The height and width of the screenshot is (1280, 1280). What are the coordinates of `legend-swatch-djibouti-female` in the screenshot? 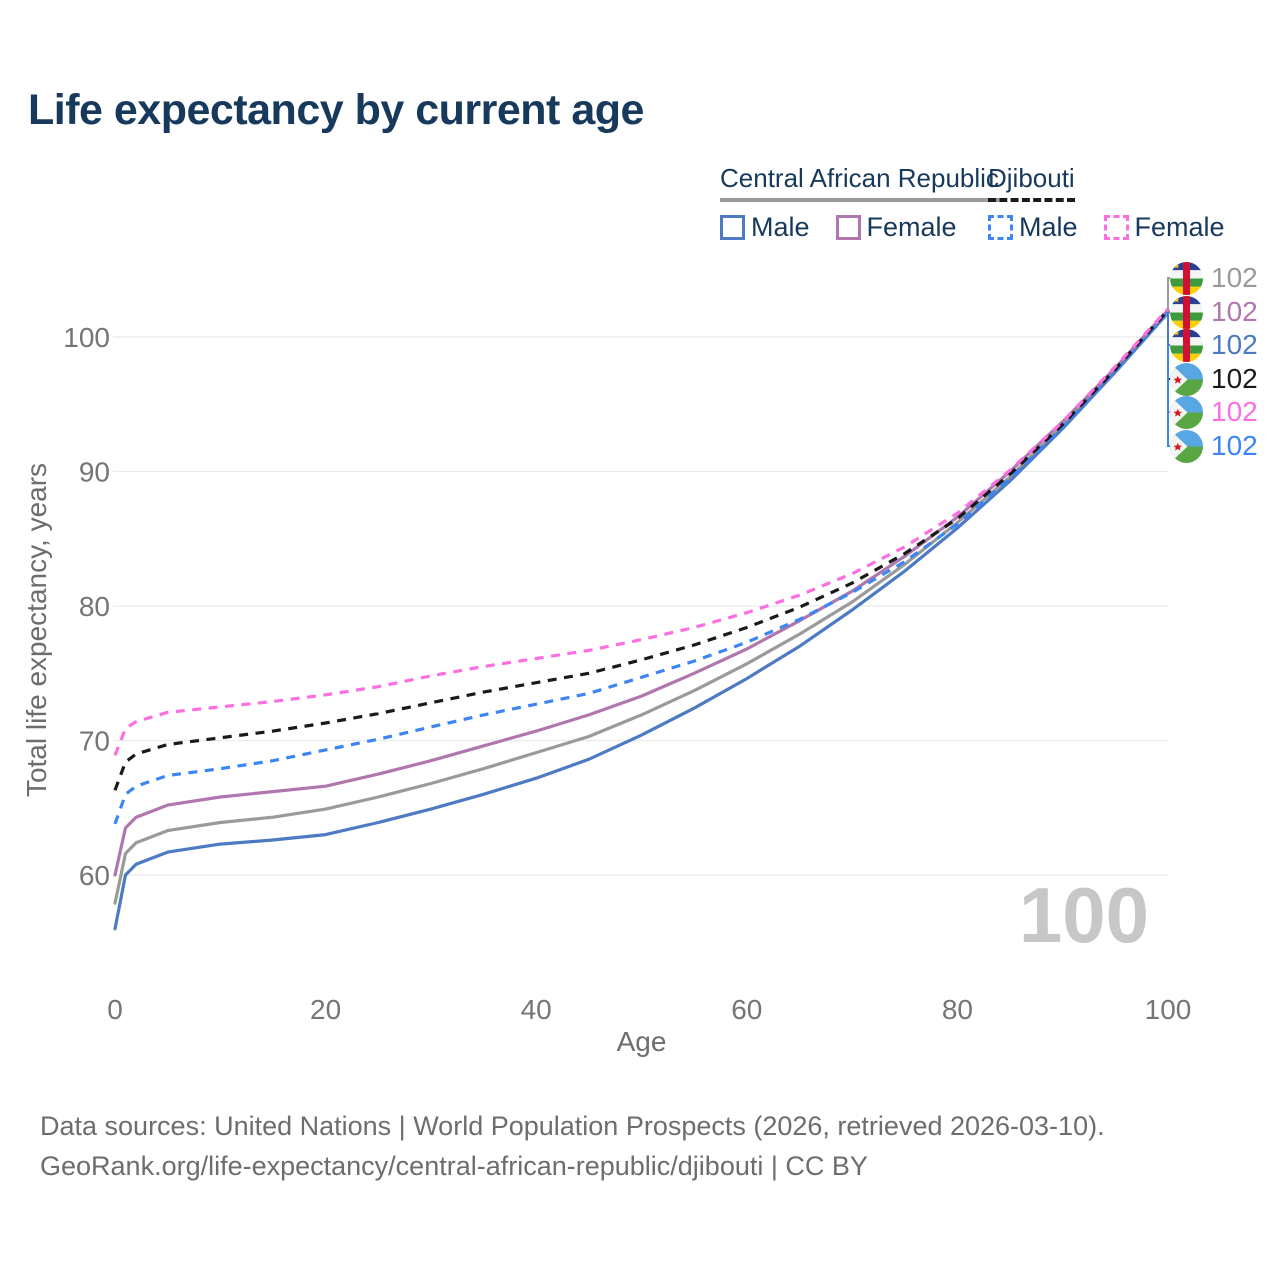 It's located at (1116, 227).